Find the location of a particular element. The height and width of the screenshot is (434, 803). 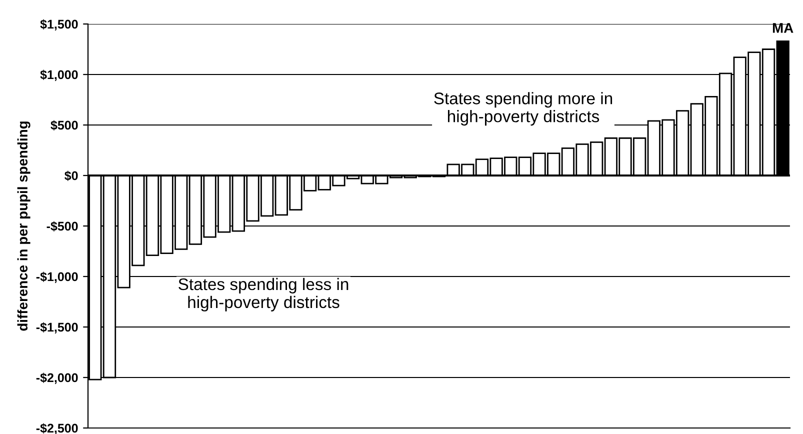

annotation: States spending more in high-poverty districts is located at coordinates (523, 109).